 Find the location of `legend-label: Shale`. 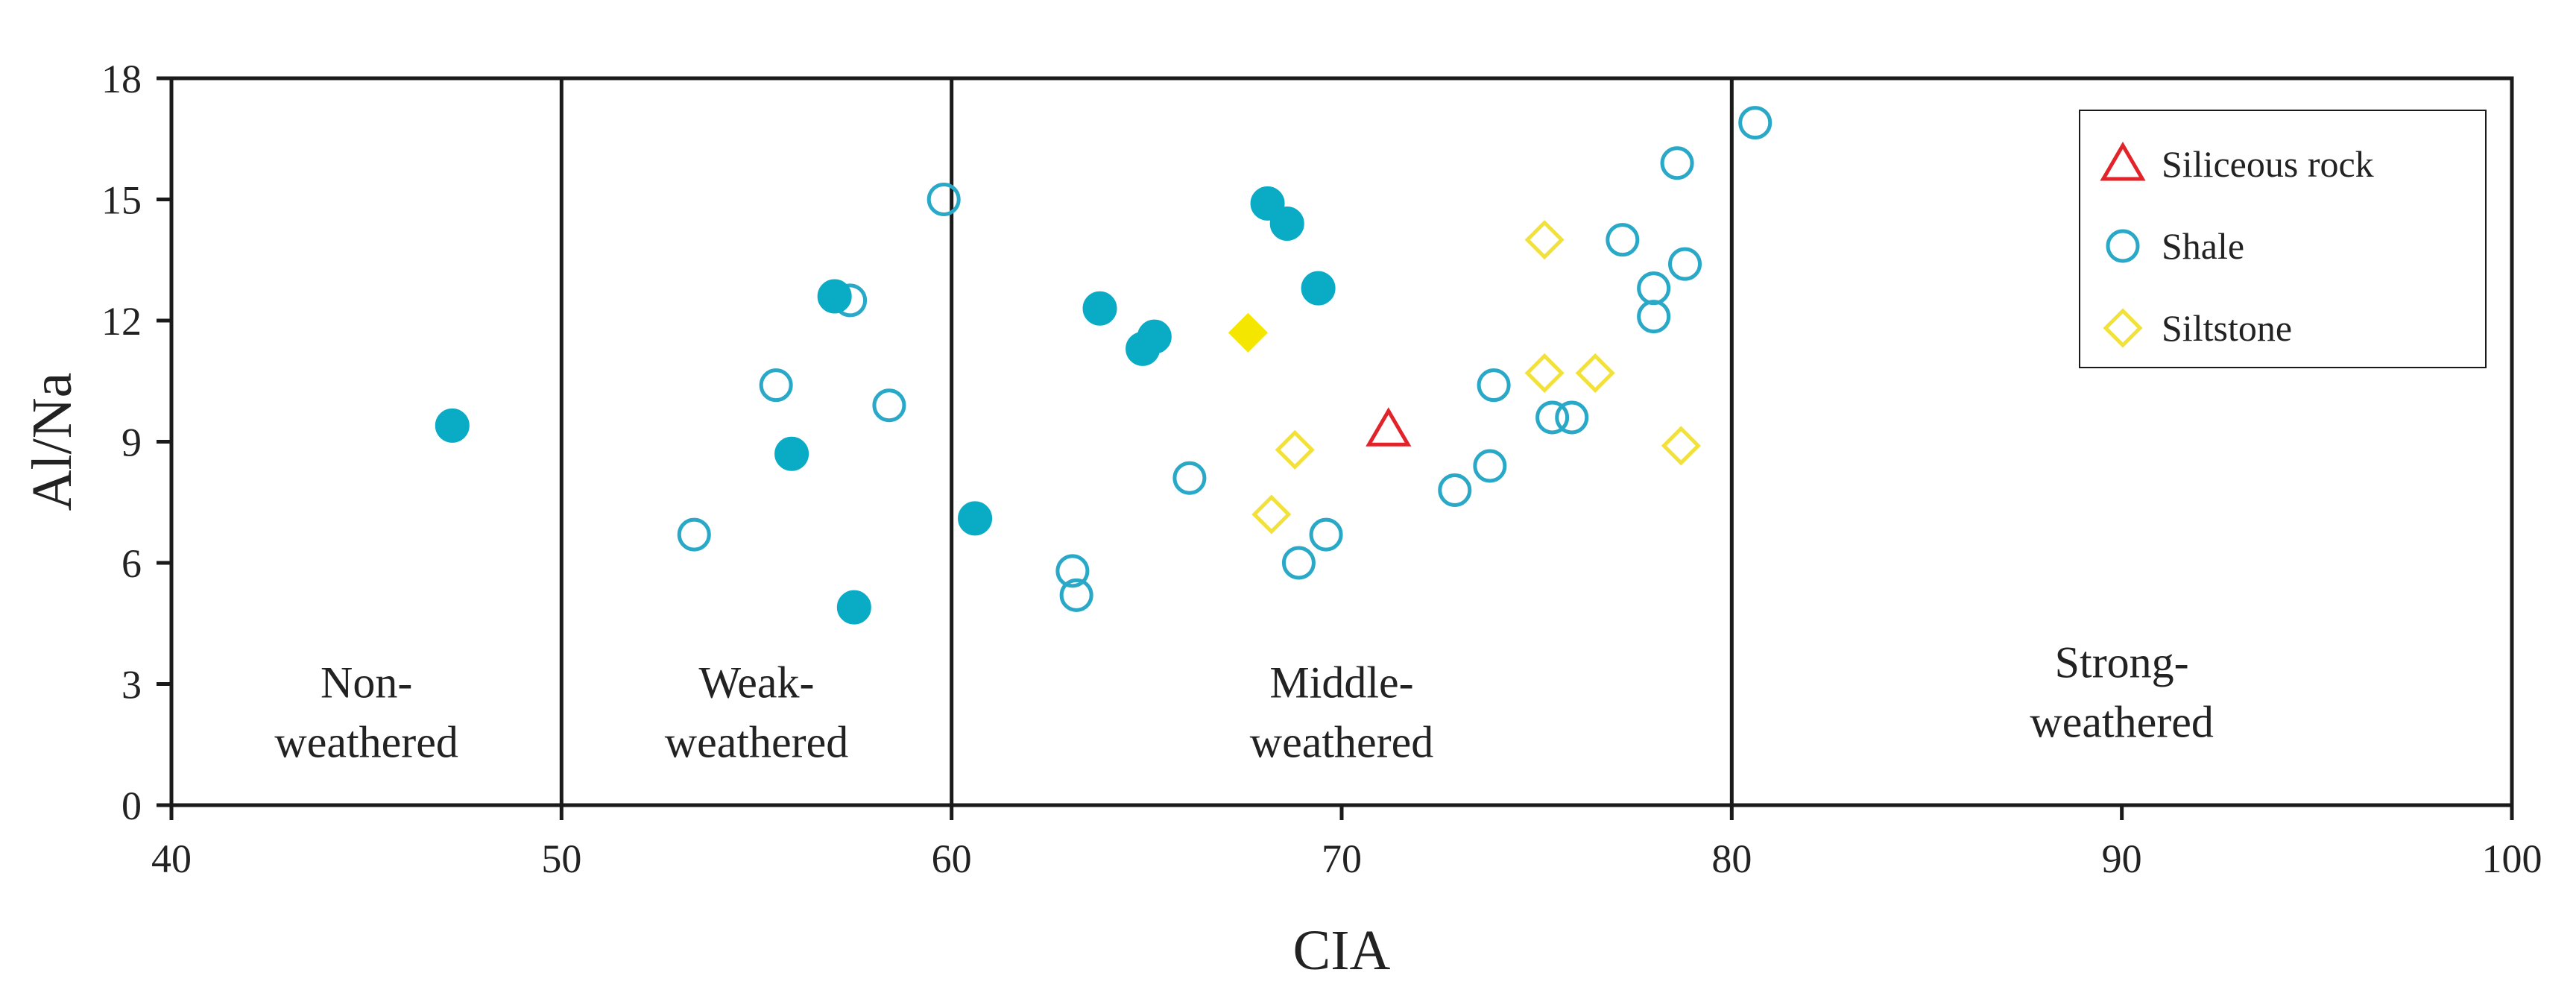

legend-label: Shale is located at coordinates (2203, 246).